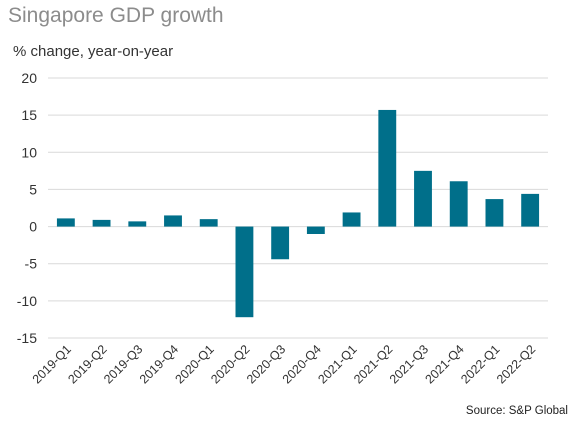  I want to click on y-tick-label: 0, so click(33, 227).